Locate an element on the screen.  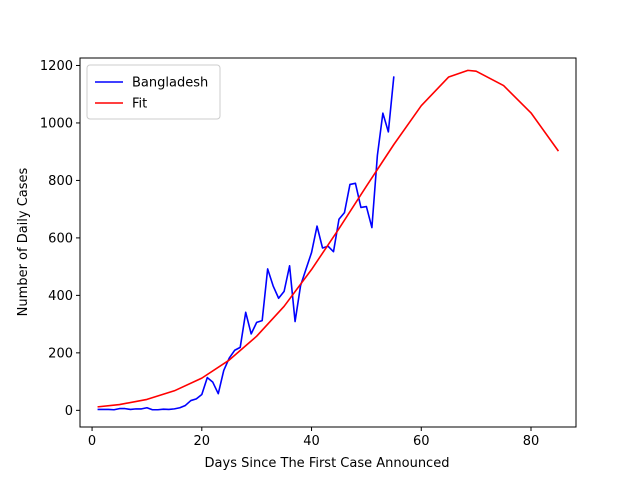
x-tick-label: 20 is located at coordinates (202, 441).